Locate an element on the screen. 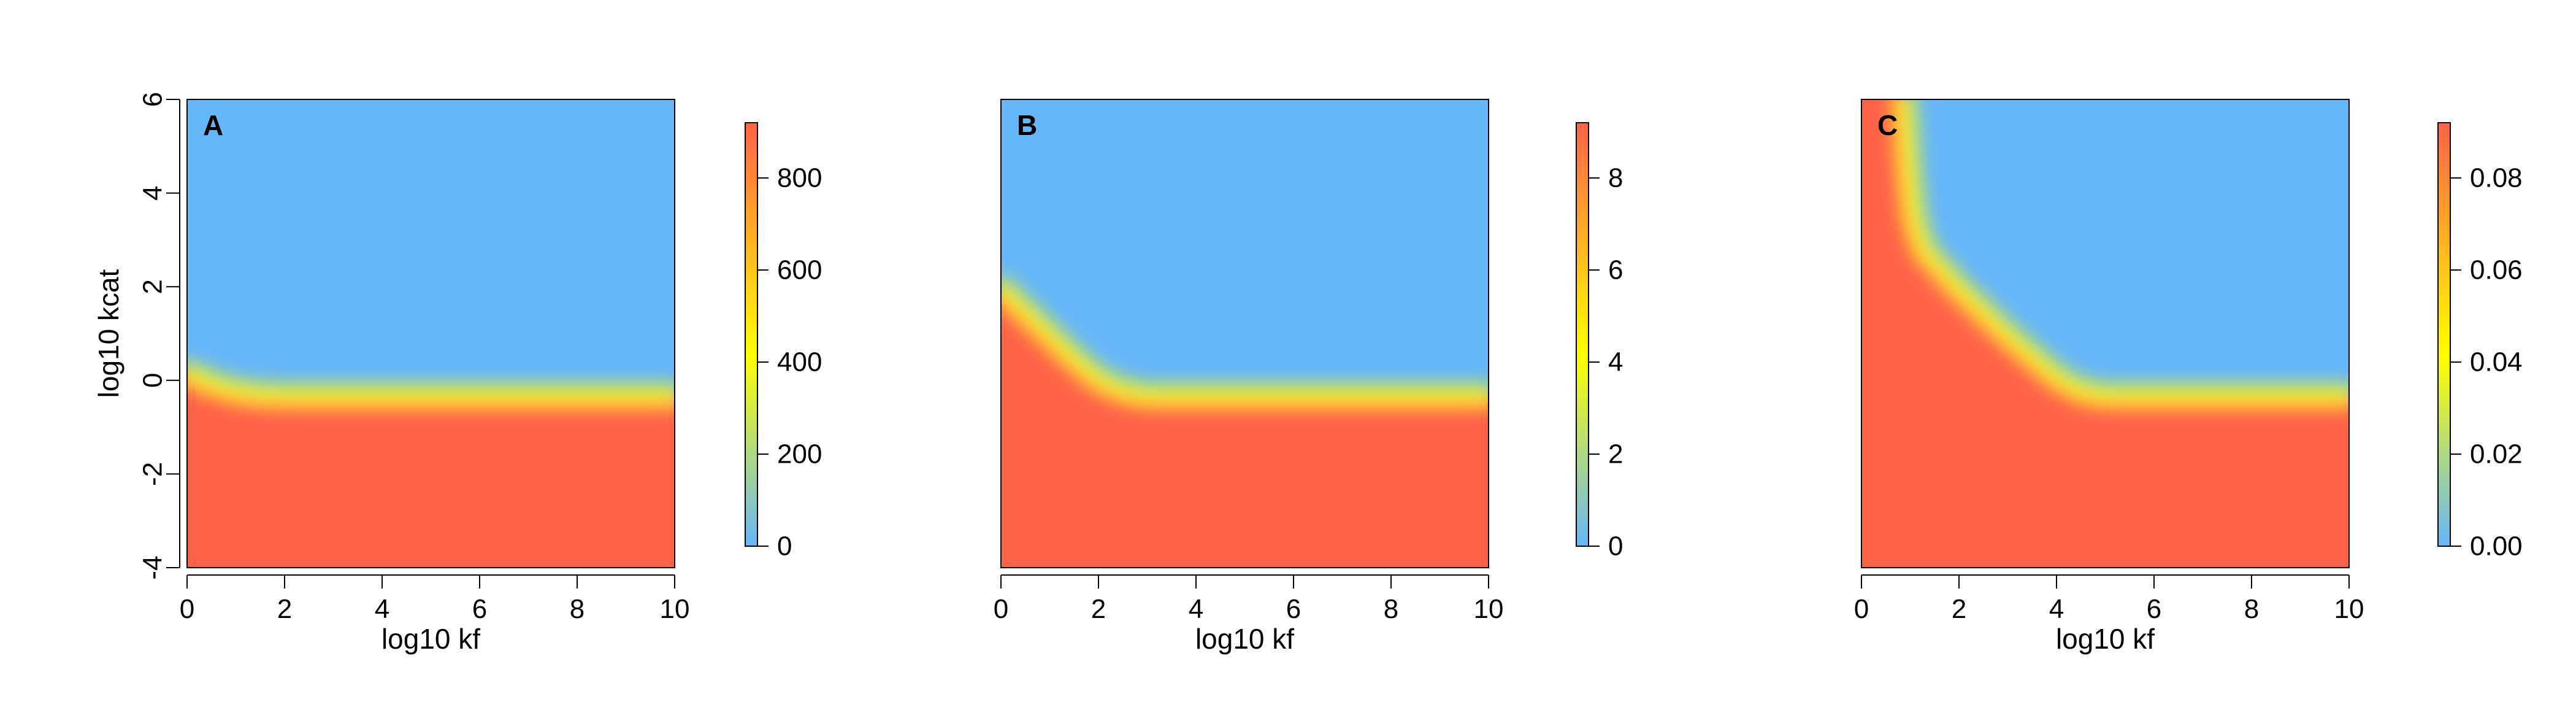 The width and height of the screenshot is (2576, 718). colorbar: 0 200 400 600 800 is located at coordinates (783, 342).